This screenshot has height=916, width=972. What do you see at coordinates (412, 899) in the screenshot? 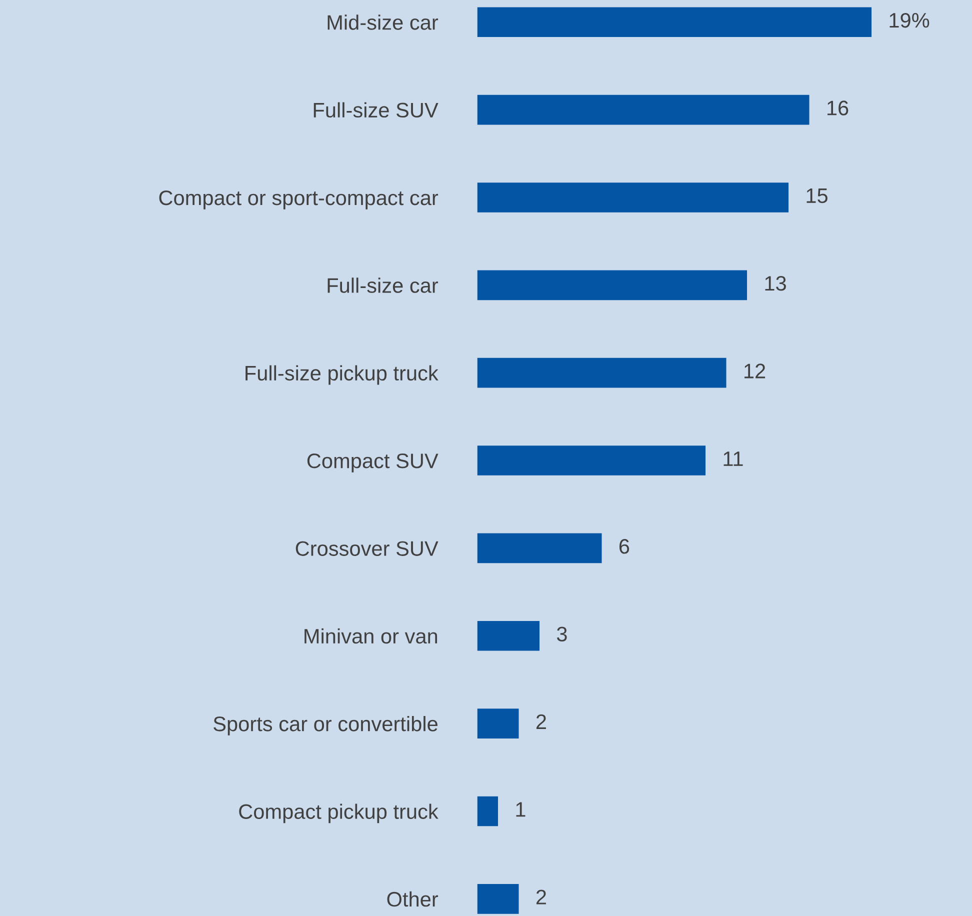
I see `y-tick-label: Other` at bounding box center [412, 899].